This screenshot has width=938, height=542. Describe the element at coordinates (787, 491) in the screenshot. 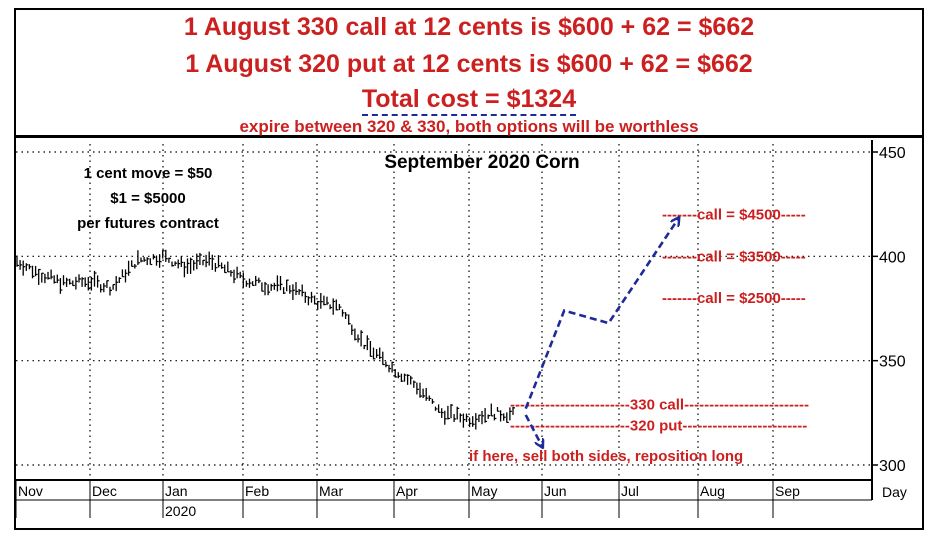

I see `x-tick-label: Sep` at that location.